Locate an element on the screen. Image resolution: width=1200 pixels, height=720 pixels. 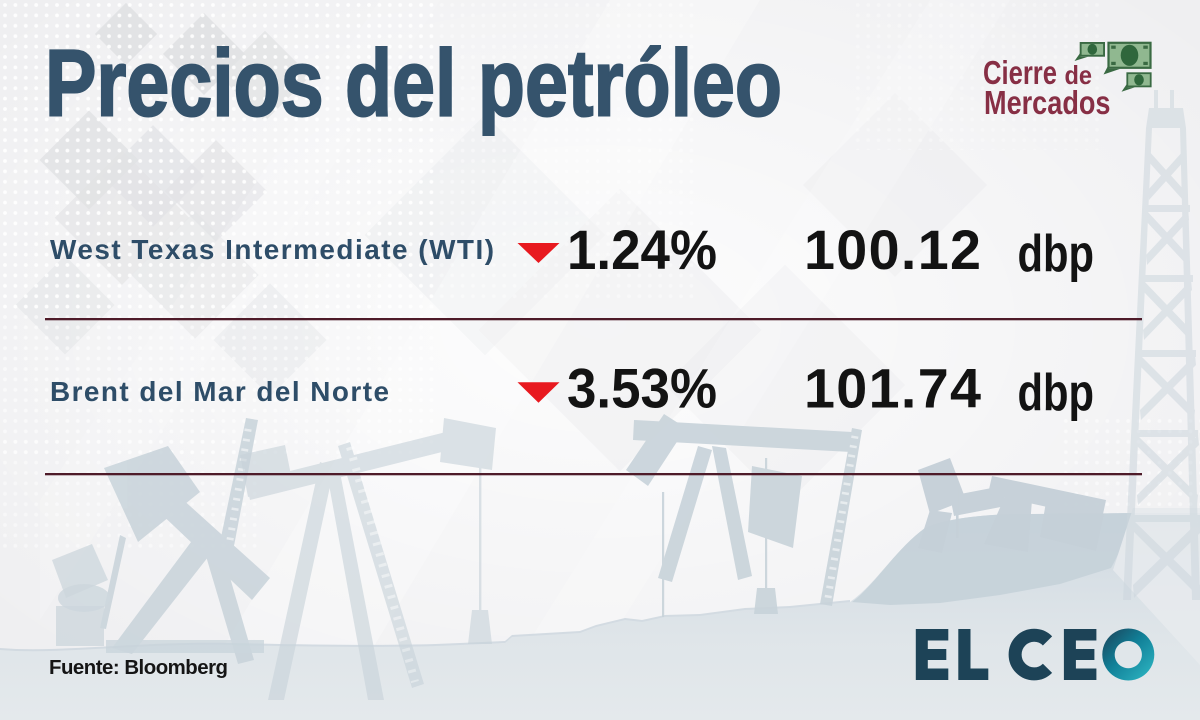
svg-text: West Texas Intermediate (WTI) is located at coordinates (272, 249).